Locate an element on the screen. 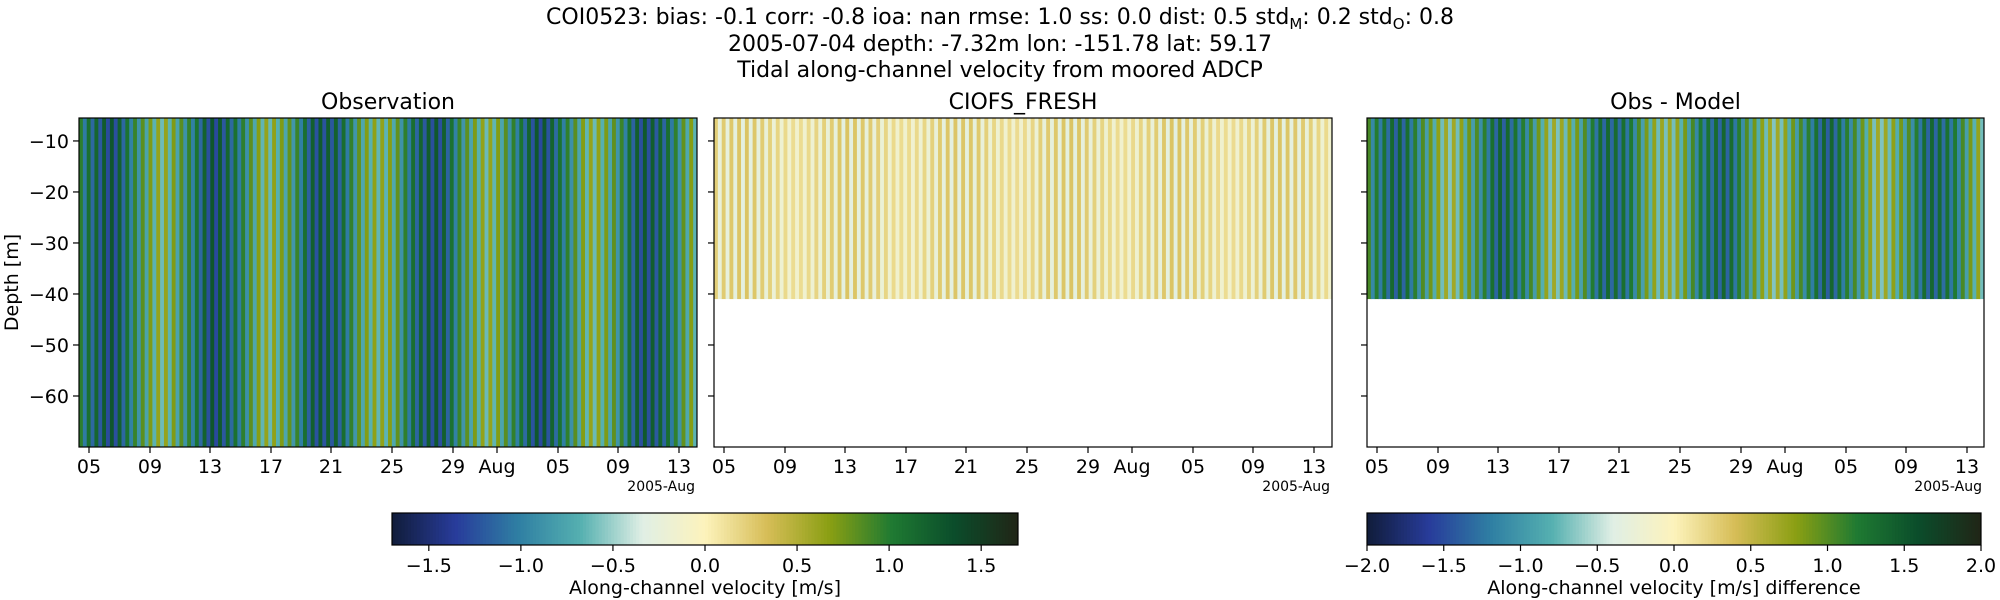 The width and height of the screenshot is (2000, 600). x-tick-label: 09 is located at coordinates (1253, 467).